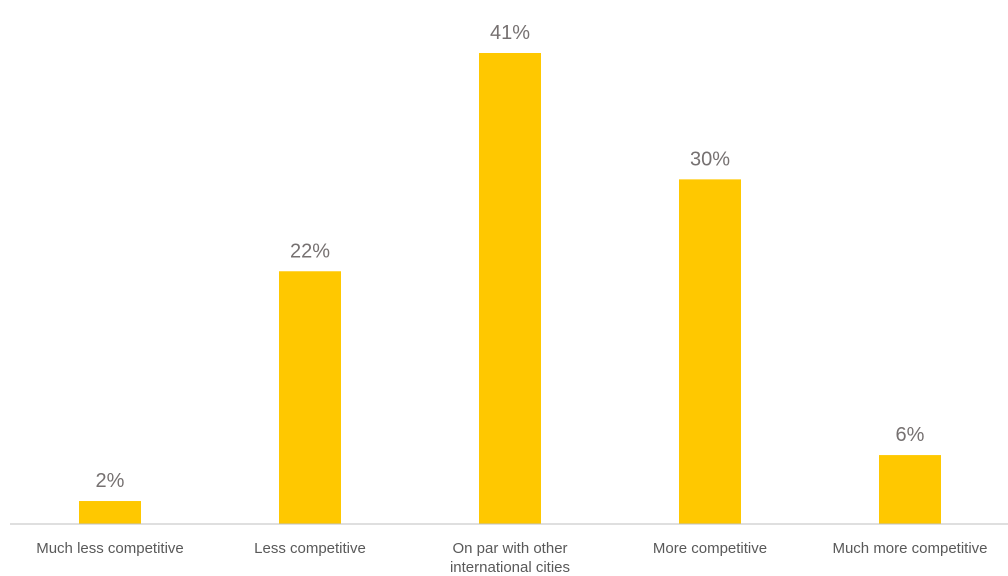 This screenshot has height=576, width=1008. What do you see at coordinates (110, 548) in the screenshot?
I see `category-label-0: Much less competitive` at bounding box center [110, 548].